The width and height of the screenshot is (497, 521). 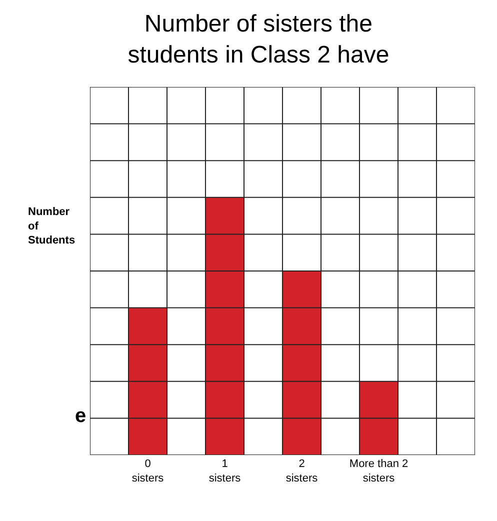 What do you see at coordinates (378, 471) in the screenshot?
I see `x-tick-label: More than 2 sisters` at bounding box center [378, 471].